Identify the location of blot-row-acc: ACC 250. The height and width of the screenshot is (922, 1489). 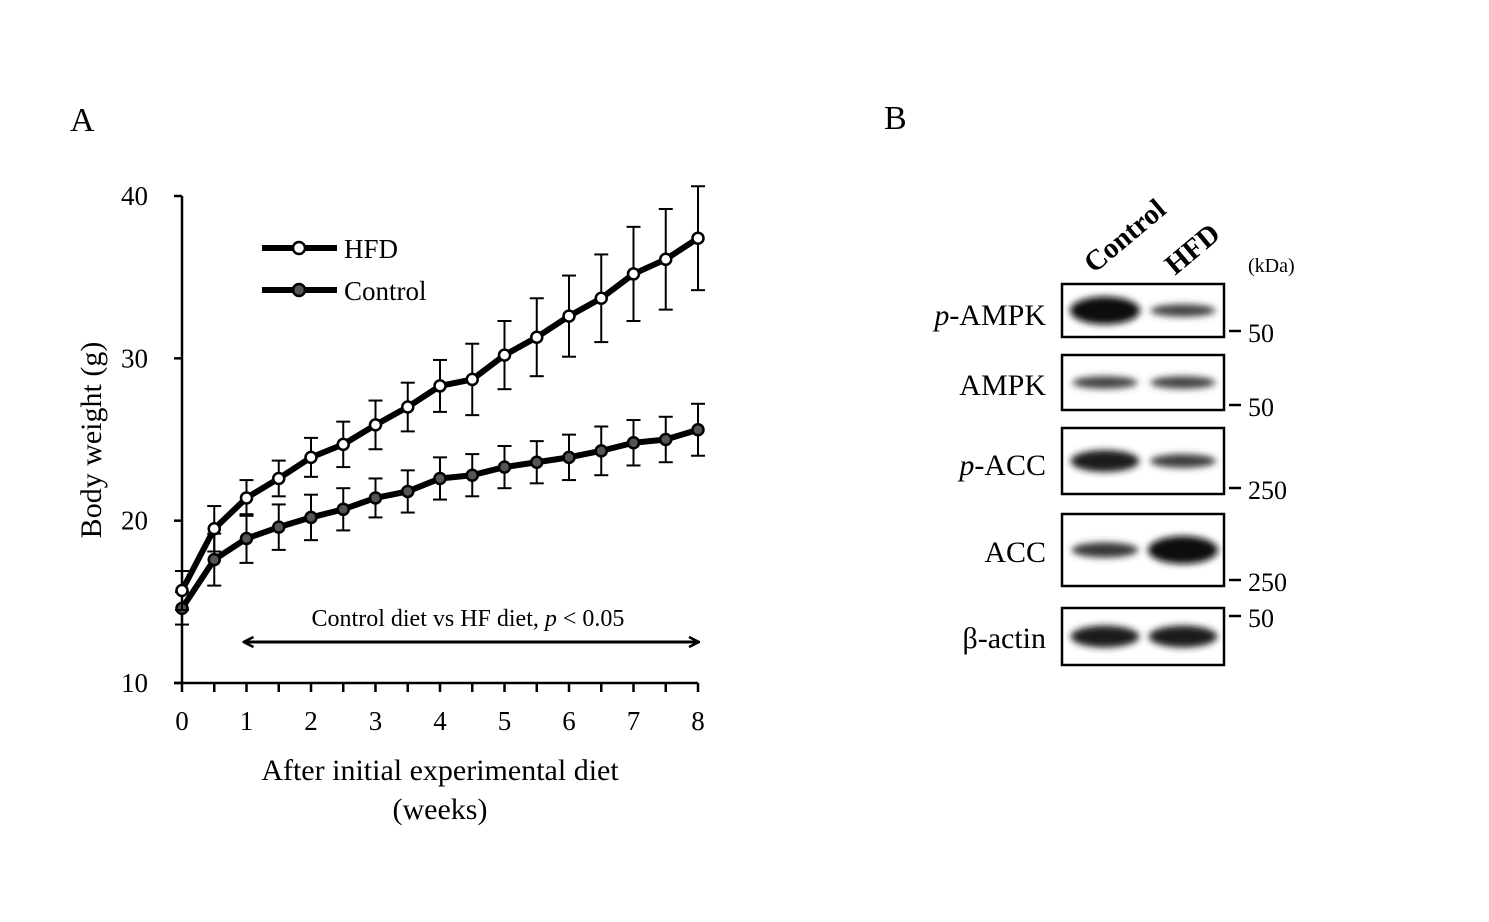
(1135, 554).